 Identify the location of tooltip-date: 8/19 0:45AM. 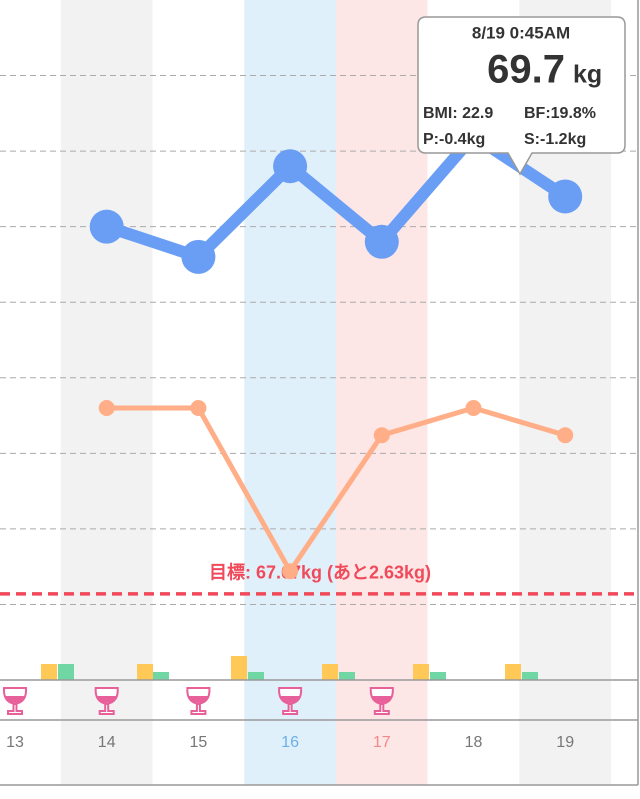
(521, 32).